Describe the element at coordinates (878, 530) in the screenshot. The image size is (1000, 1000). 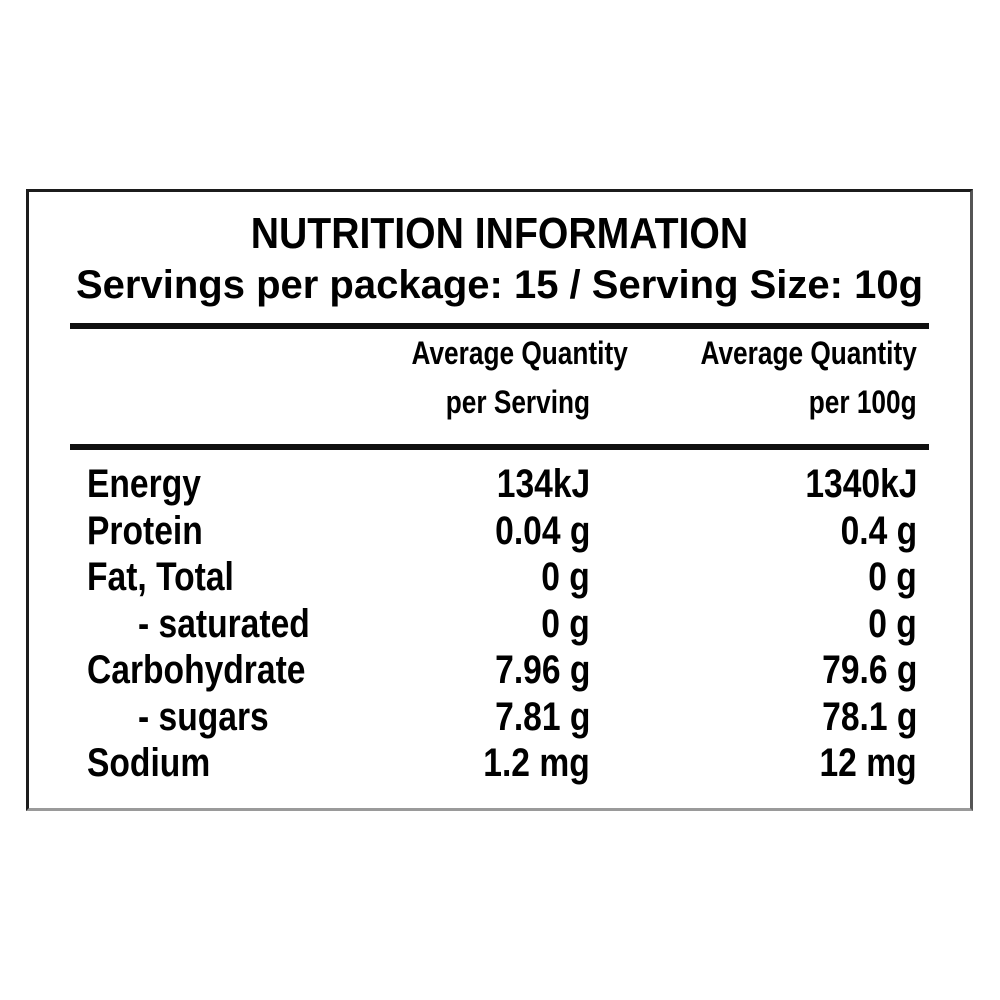
I see `value-per-100g: 0.4 g` at that location.